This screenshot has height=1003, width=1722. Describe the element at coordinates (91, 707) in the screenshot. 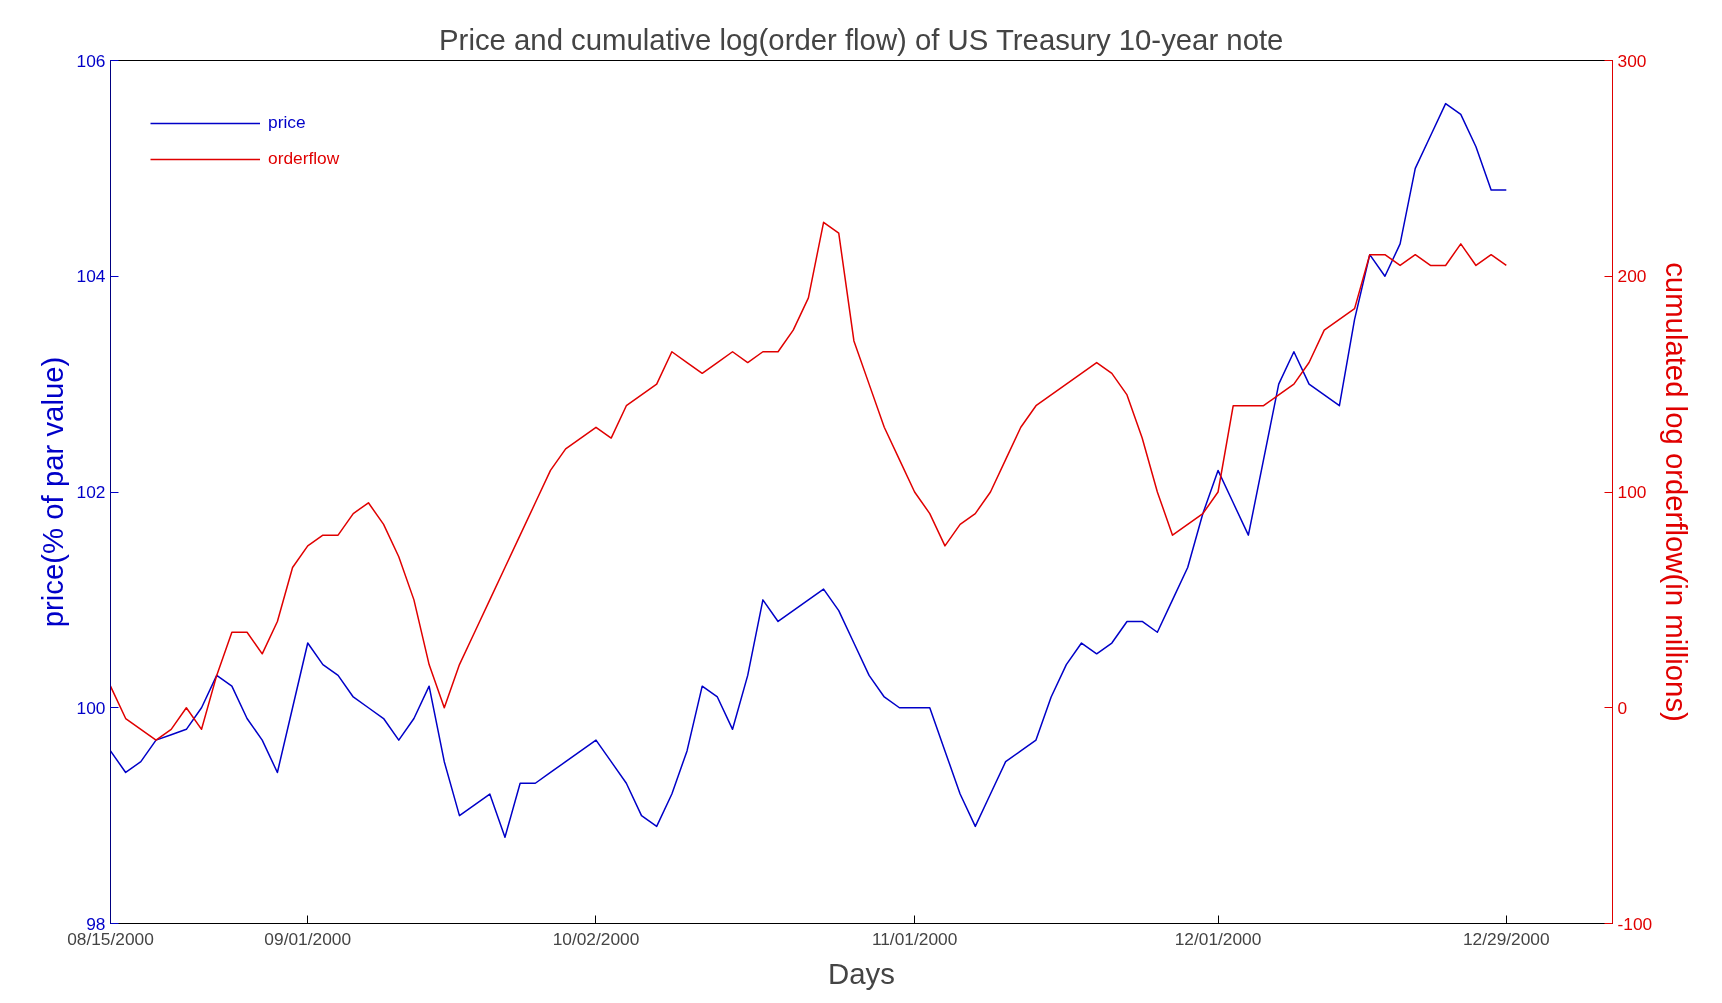

I see `y-tick-label: 100` at that location.